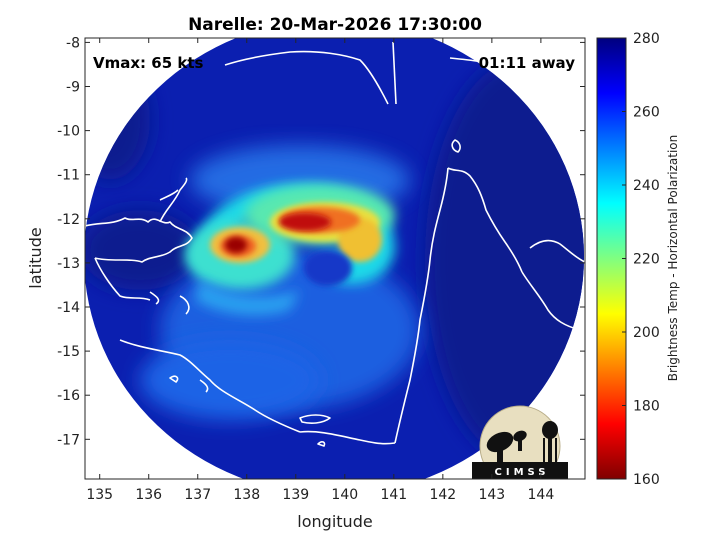 The width and height of the screenshot is (720, 540). What do you see at coordinates (344, 495) in the screenshot?
I see `x-tick-label: 140` at bounding box center [344, 495].